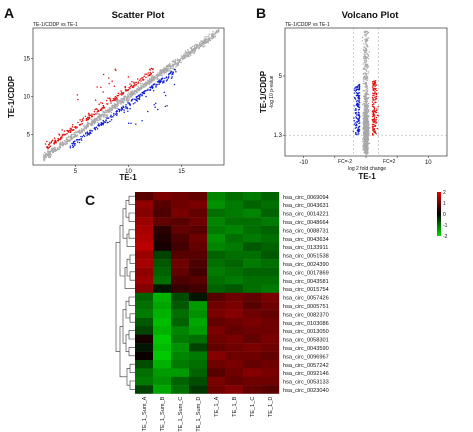 Image resolution: width=473 pixels, height=432 pixels. I want to click on panel-a-xtick-label: 5, so click(76, 172).